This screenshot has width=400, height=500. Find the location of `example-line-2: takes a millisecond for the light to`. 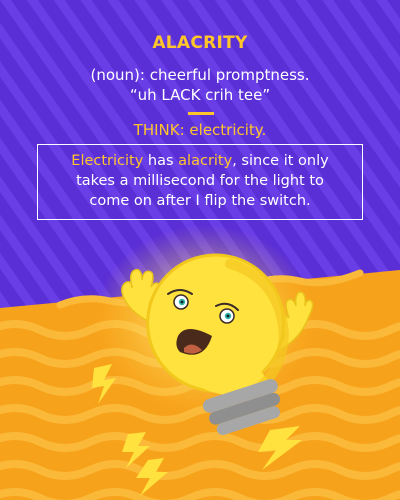

example-line-2: takes a millisecond for the light to is located at coordinates (200, 181).